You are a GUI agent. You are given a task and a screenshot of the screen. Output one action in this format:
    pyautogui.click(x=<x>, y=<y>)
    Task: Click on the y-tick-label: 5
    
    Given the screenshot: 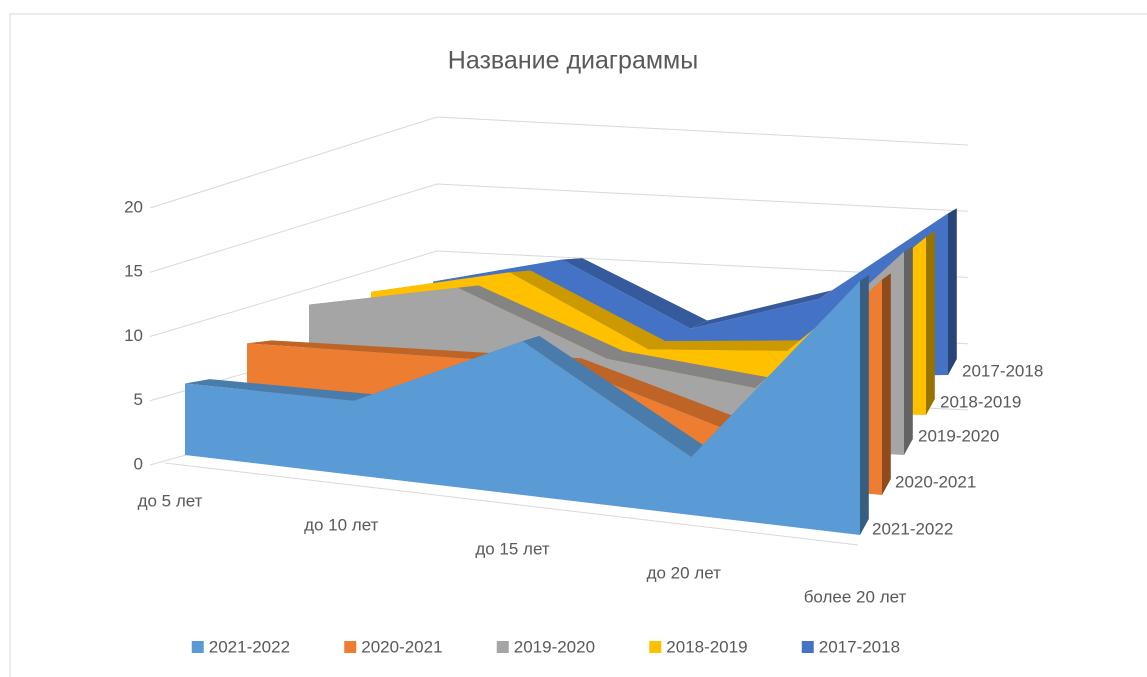 What is the action you would take?
    pyautogui.click(x=138, y=399)
    